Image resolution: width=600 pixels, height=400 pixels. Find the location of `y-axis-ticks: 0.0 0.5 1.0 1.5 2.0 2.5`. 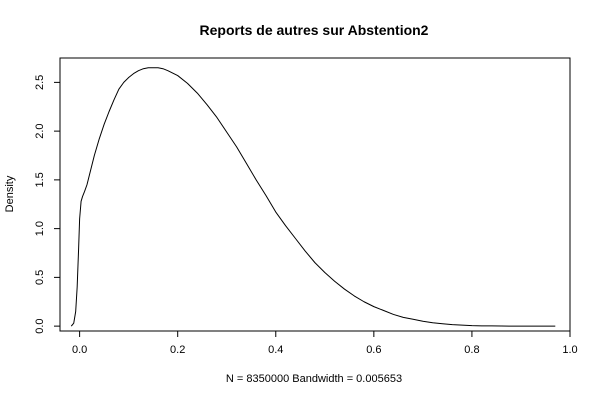

y-axis-ticks: 0.0 0.5 1.0 1.5 2.0 2.5 is located at coordinates (47, 204).